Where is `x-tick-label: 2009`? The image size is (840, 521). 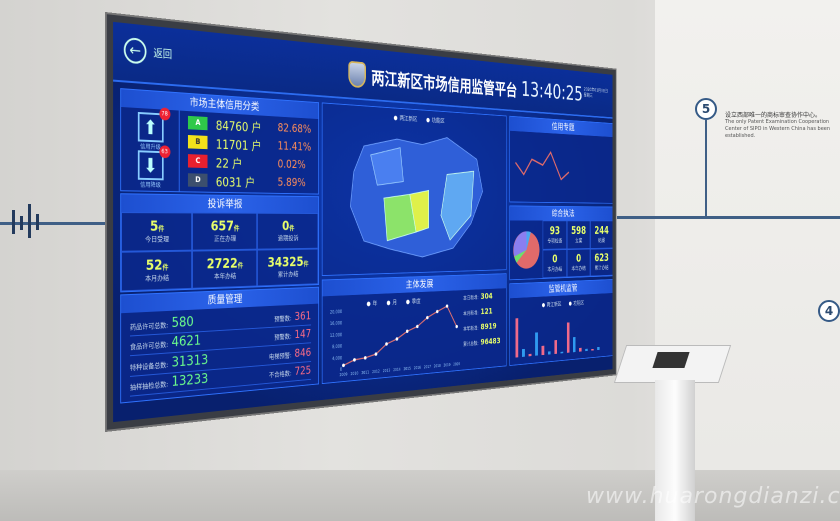 x-tick-label: 2009 is located at coordinates (344, 375).